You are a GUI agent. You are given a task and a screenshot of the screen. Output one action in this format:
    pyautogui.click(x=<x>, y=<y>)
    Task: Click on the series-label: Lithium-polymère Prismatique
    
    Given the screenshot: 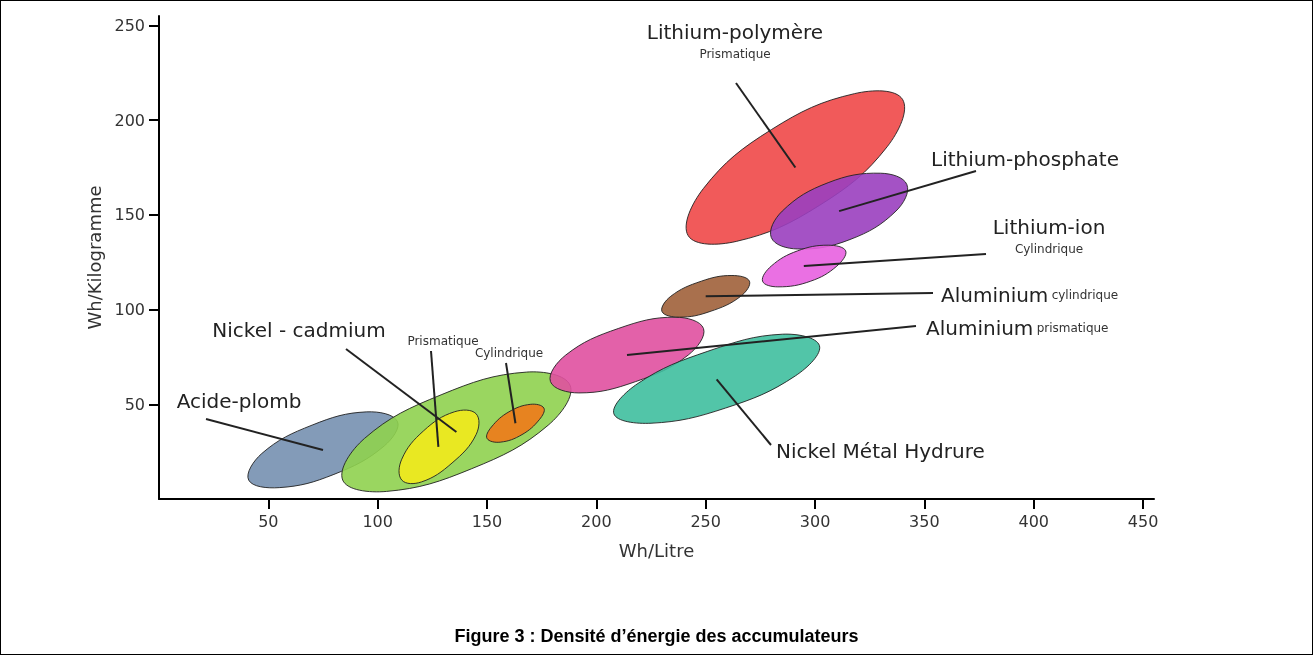 What is the action you would take?
    pyautogui.click(x=735, y=40)
    